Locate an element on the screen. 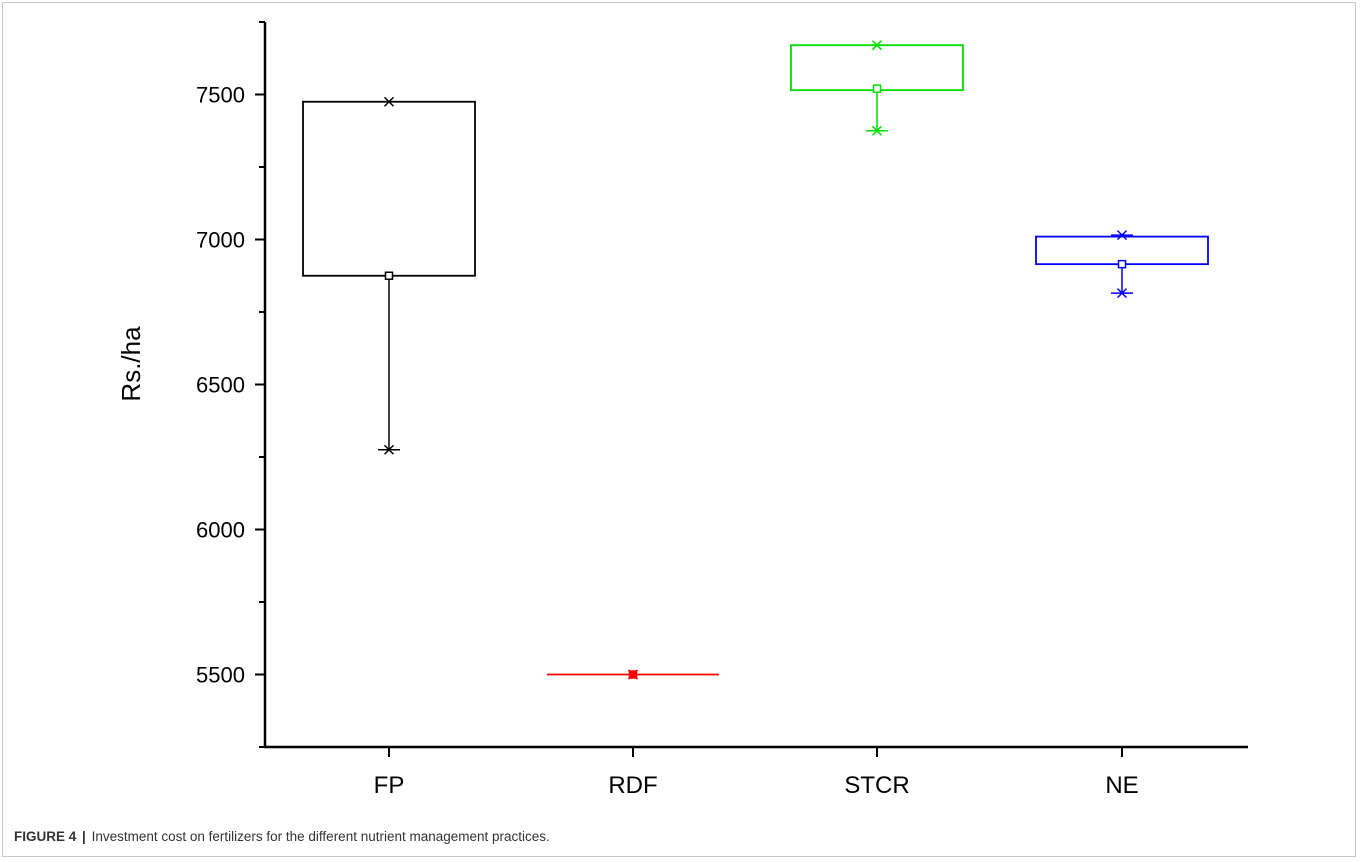  box-stcr is located at coordinates (877, 88).